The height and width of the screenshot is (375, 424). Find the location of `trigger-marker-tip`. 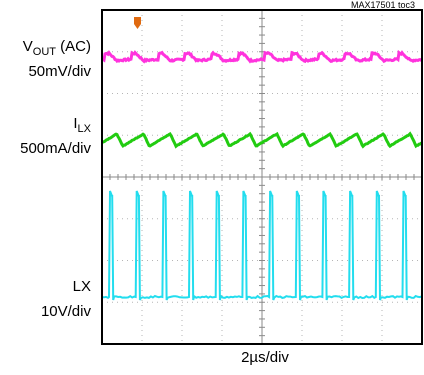

trigger-marker-tip is located at coordinates (137, 26).